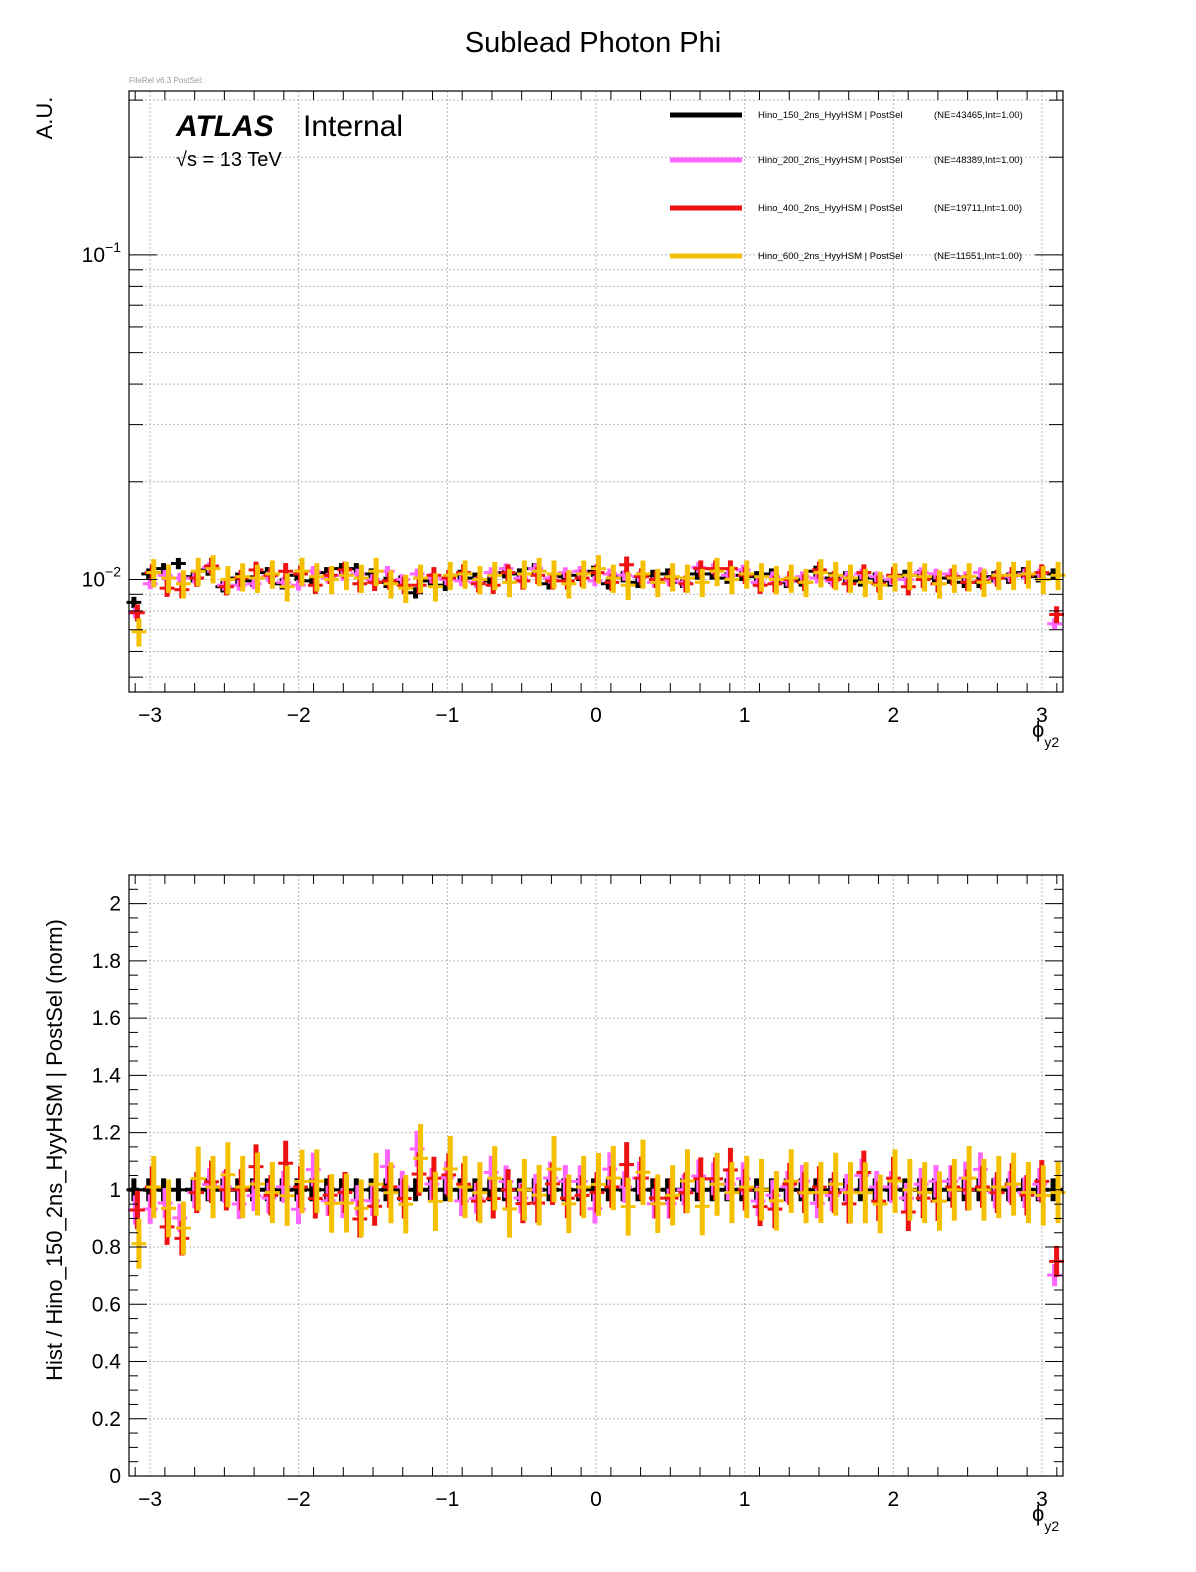 The height and width of the screenshot is (1572, 1196). I want to click on top-y-axis-label: A.U., so click(44, 118).